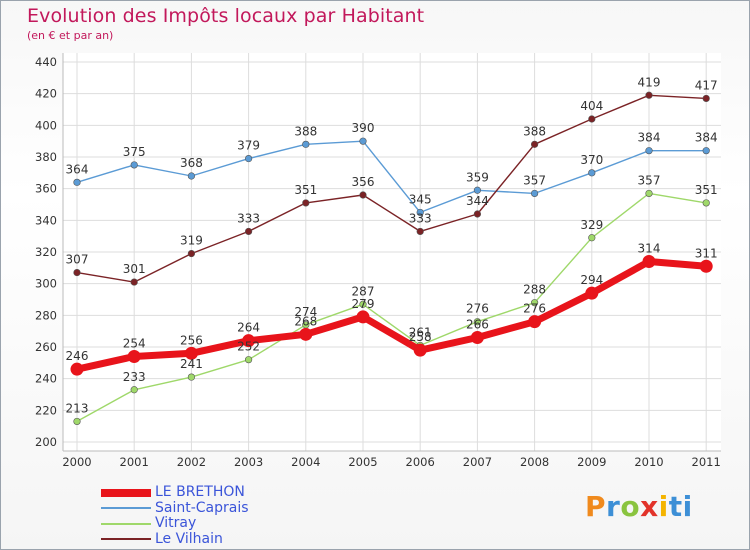  What do you see at coordinates (191, 364) in the screenshot?
I see `data-label: 241` at bounding box center [191, 364].